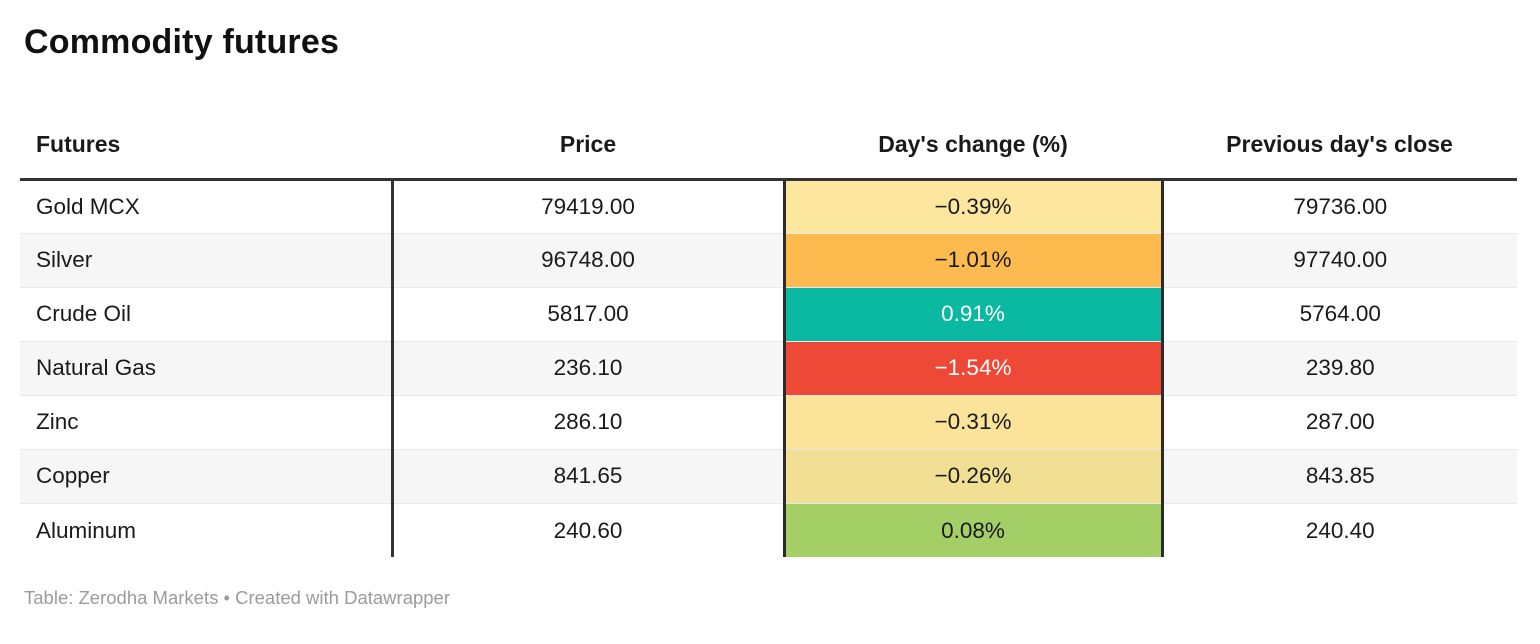 The image size is (1540, 644). I want to click on table-row: Aluminum 240.60 0.08% 240.40, so click(768, 530).